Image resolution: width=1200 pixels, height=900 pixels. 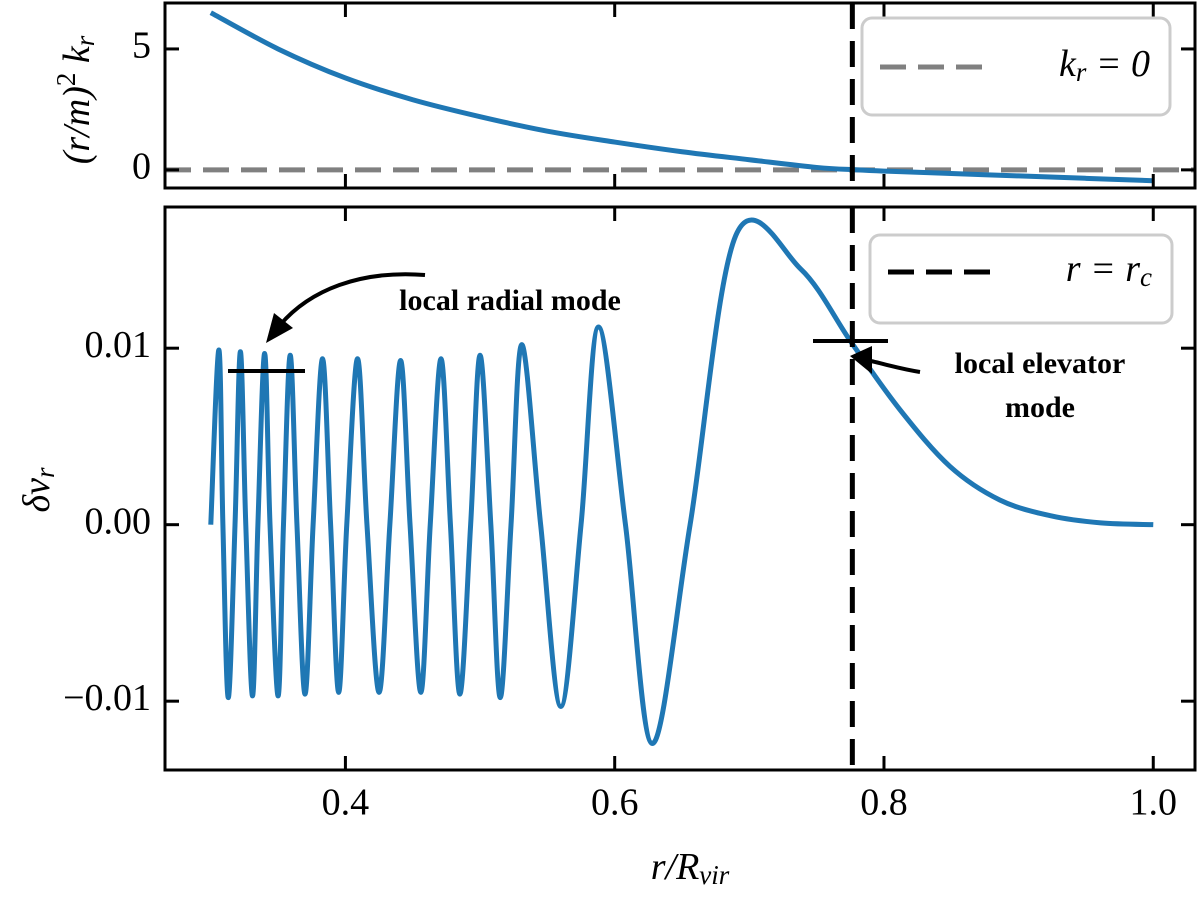 What do you see at coordinates (118, 521) in the screenshot?
I see `y-tick-label: 0.00` at bounding box center [118, 521].